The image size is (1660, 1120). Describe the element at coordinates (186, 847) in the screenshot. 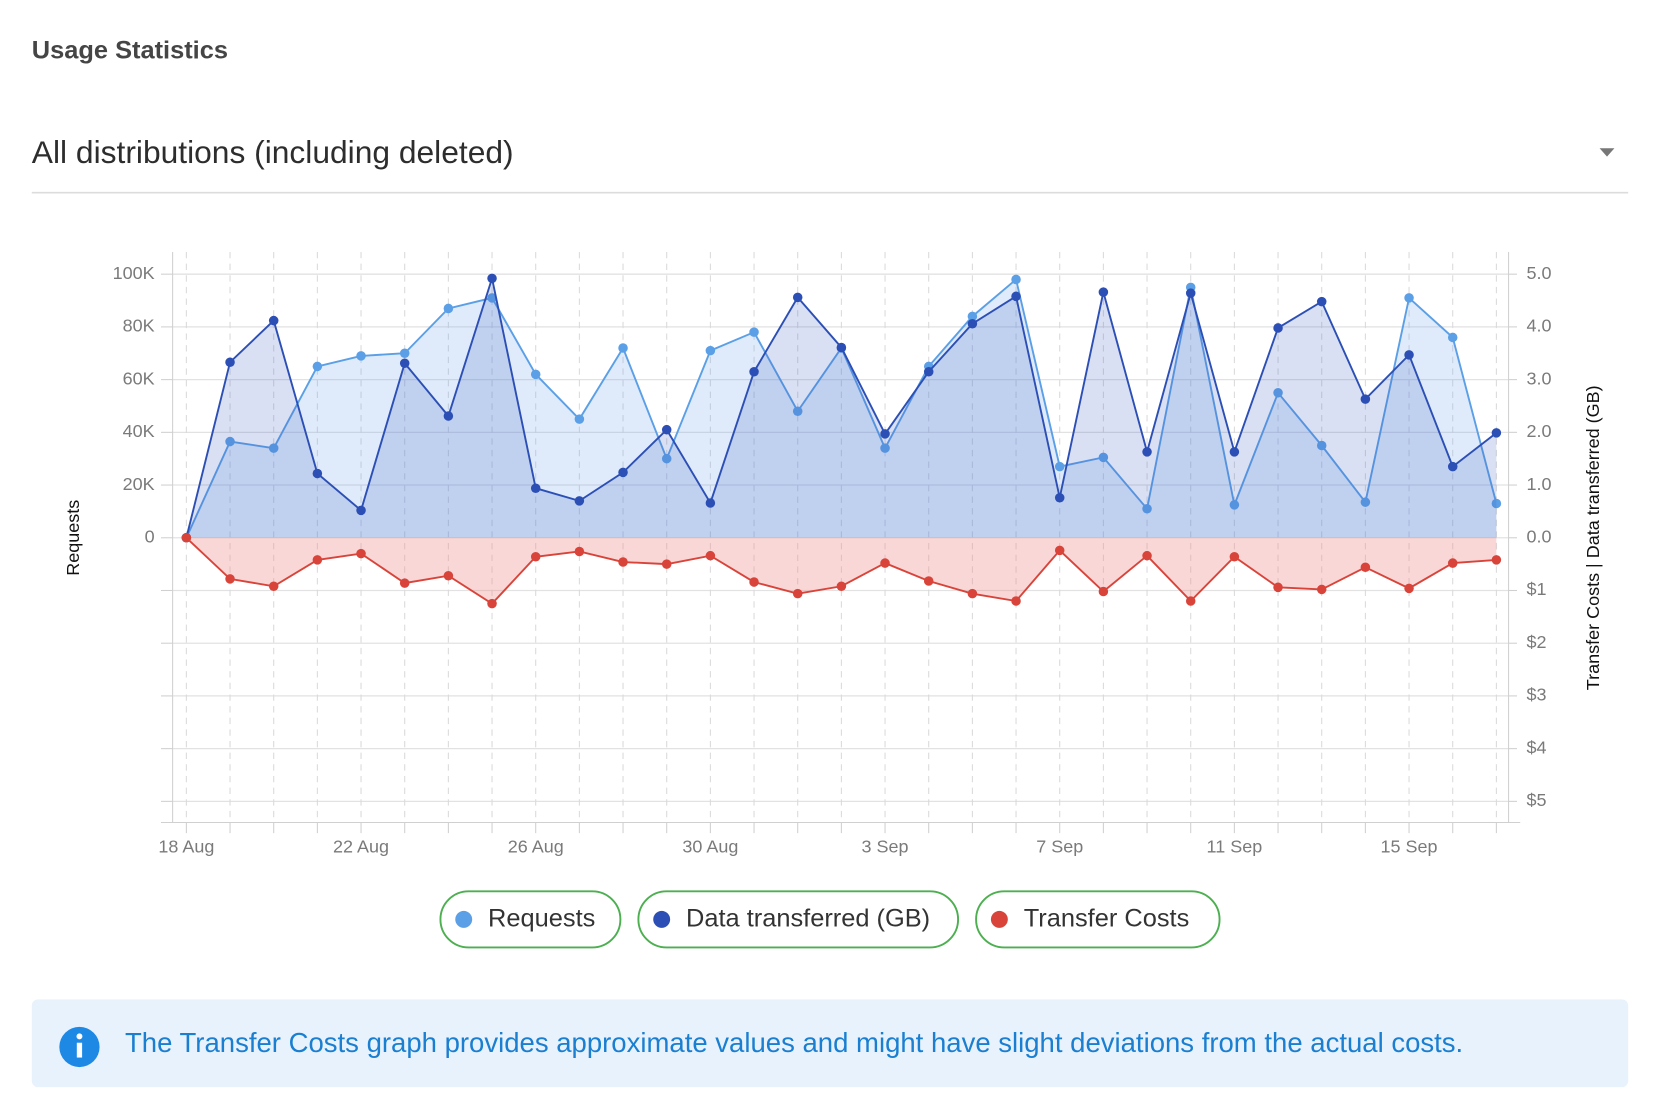

I see `x-tick-label: 18 Aug` at that location.